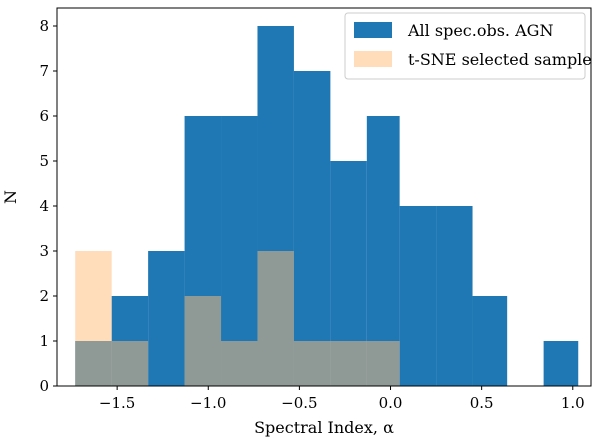 The width and height of the screenshot is (599, 441). What do you see at coordinates (44, 161) in the screenshot?
I see `y-tick-label: 5` at bounding box center [44, 161].